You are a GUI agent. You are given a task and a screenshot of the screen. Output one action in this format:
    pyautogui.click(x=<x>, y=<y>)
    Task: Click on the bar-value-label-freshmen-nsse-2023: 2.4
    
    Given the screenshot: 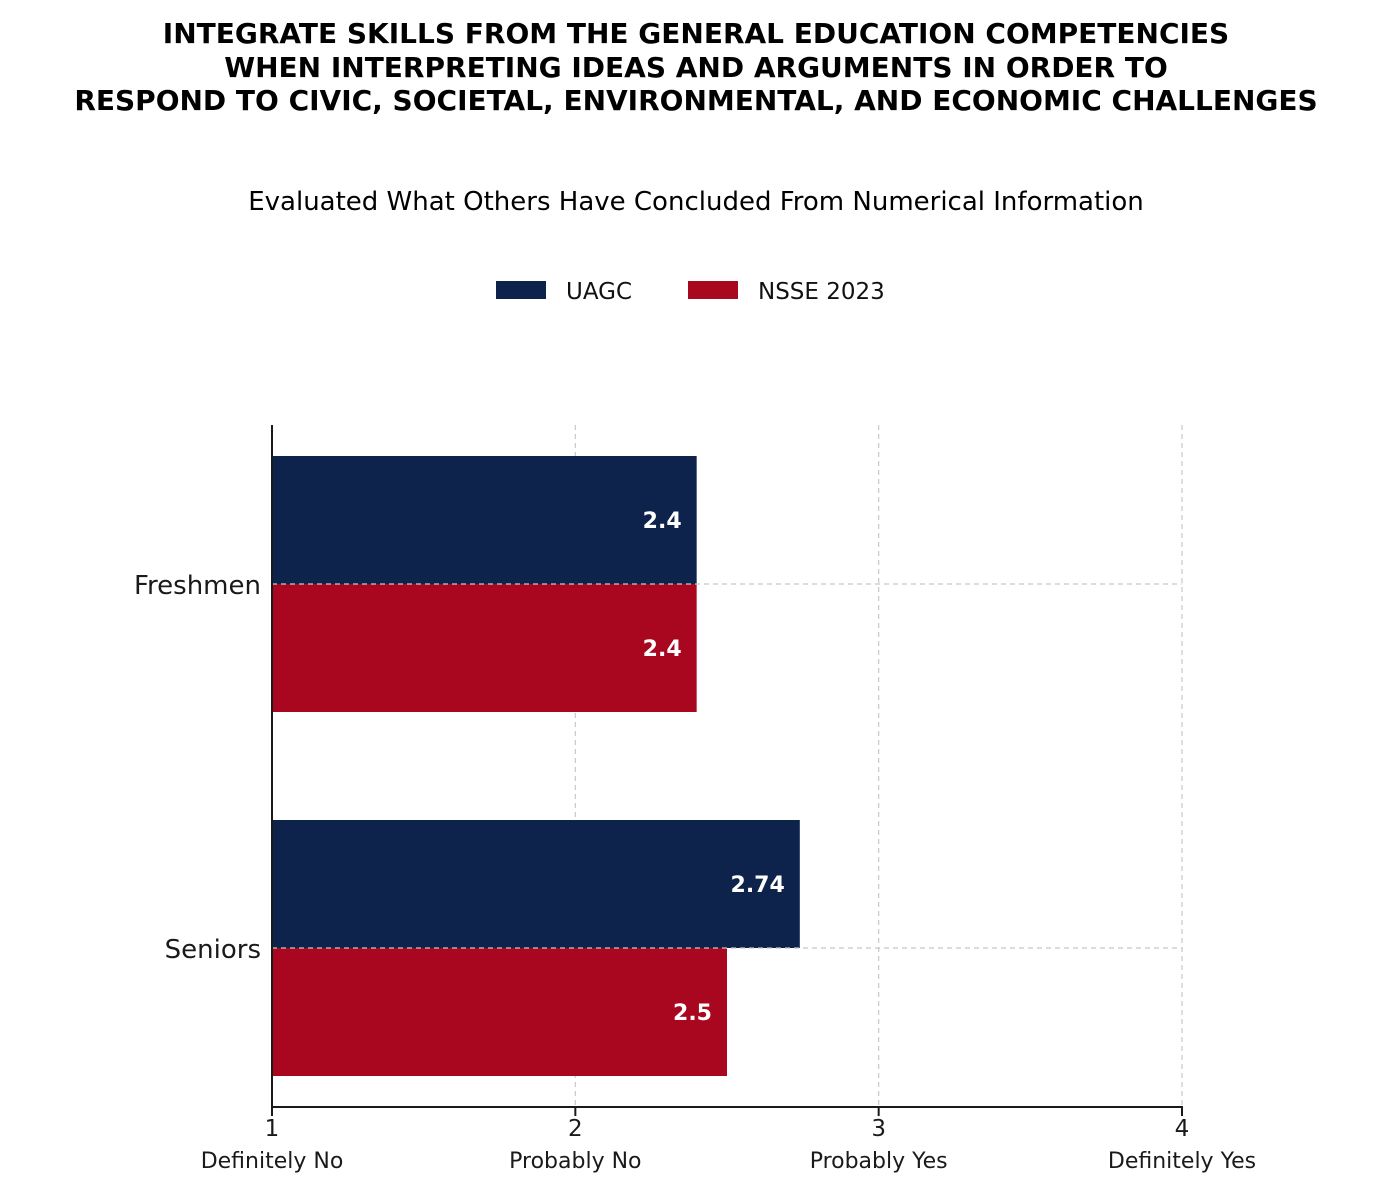 What is the action you would take?
    pyautogui.click(x=662, y=649)
    